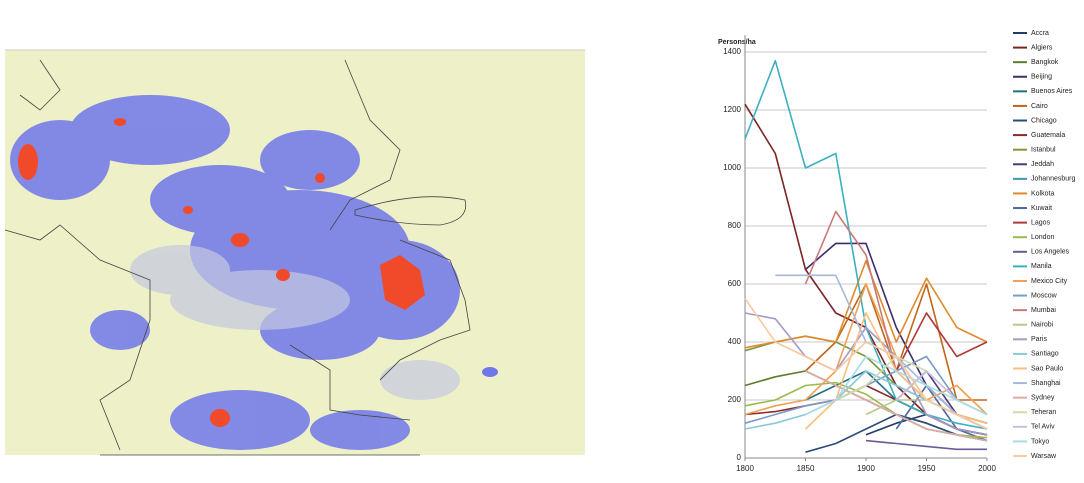 This screenshot has height=483, width=1084. Describe the element at coordinates (806, 468) in the screenshot. I see `x-tick-label: 1850` at that location.